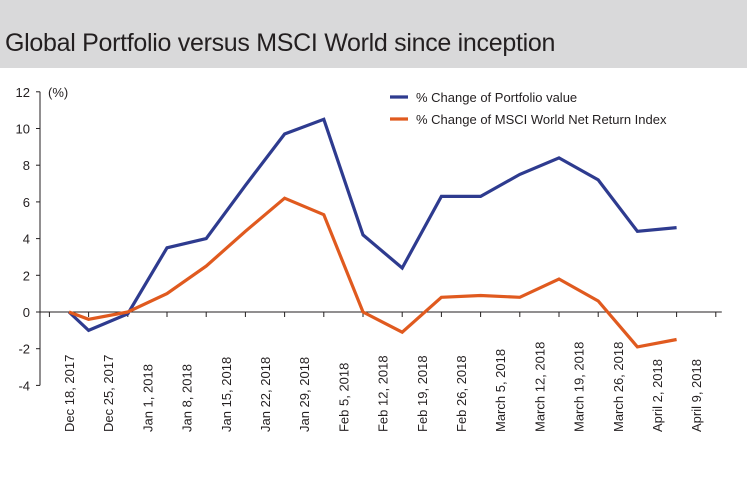  What do you see at coordinates (187, 398) in the screenshot?
I see `x-tick-label: Jan 8, 2018` at bounding box center [187, 398].